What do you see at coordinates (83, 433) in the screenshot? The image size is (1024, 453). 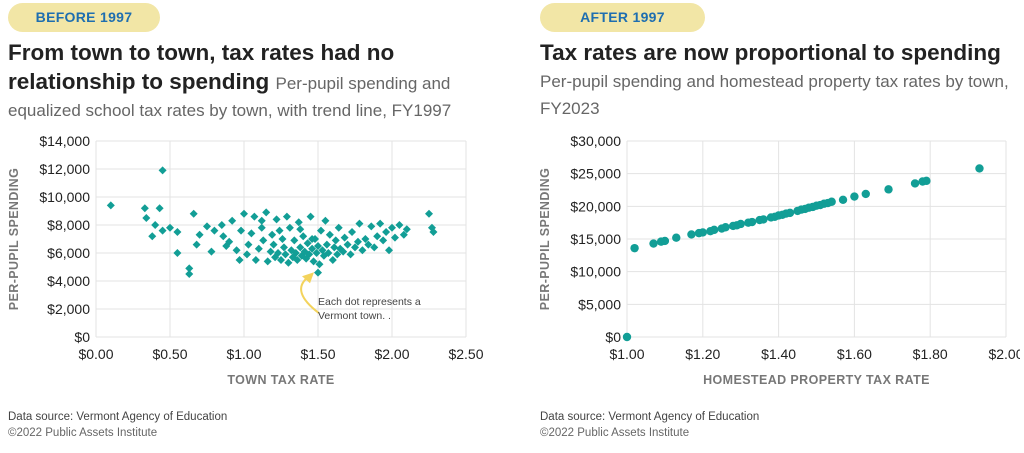 I see `left-copyright: ©2022 Public Assets Institute` at bounding box center [83, 433].